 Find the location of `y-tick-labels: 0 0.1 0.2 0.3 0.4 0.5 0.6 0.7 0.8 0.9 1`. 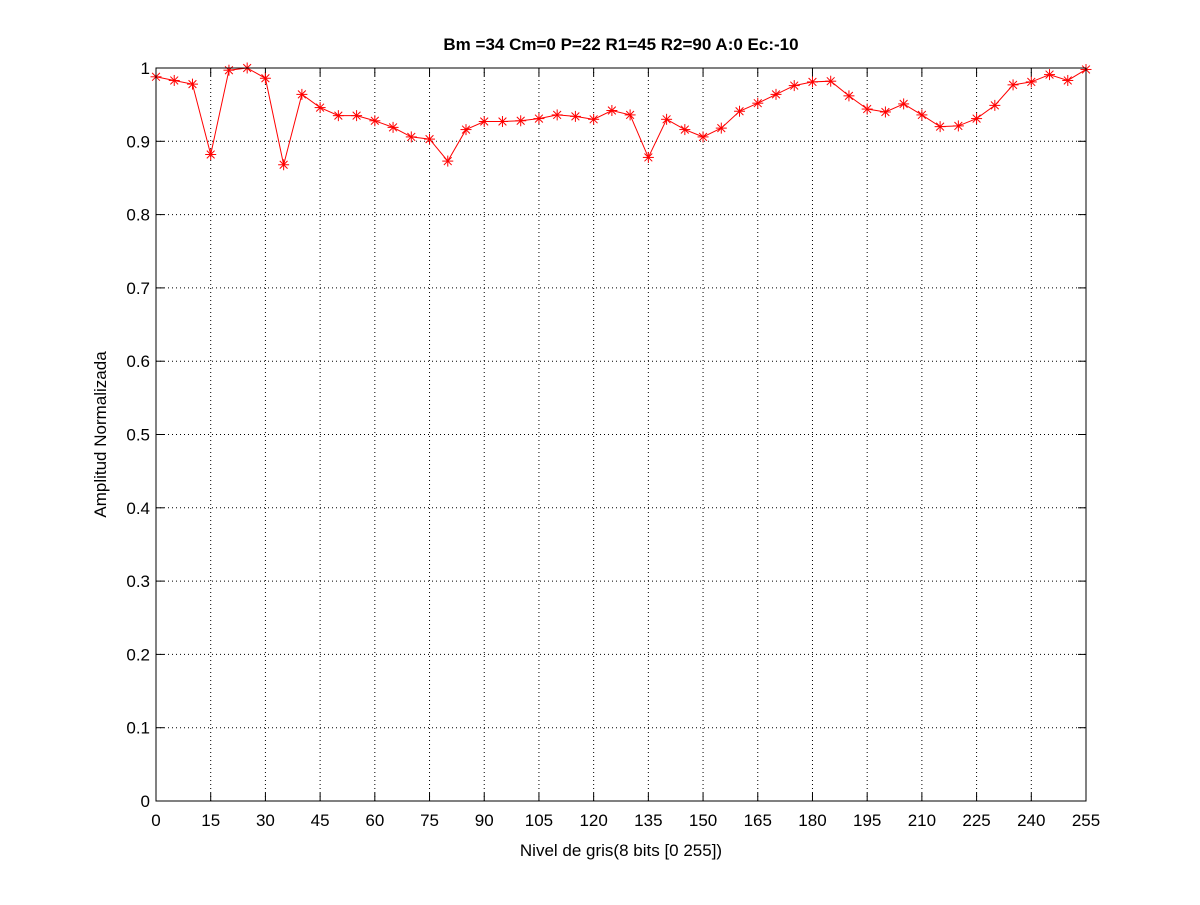

y-tick-labels: 0 0.1 0.2 0.3 0.4 0.5 0.6 0.7 0.8 0.9 1 is located at coordinates (138, 435).